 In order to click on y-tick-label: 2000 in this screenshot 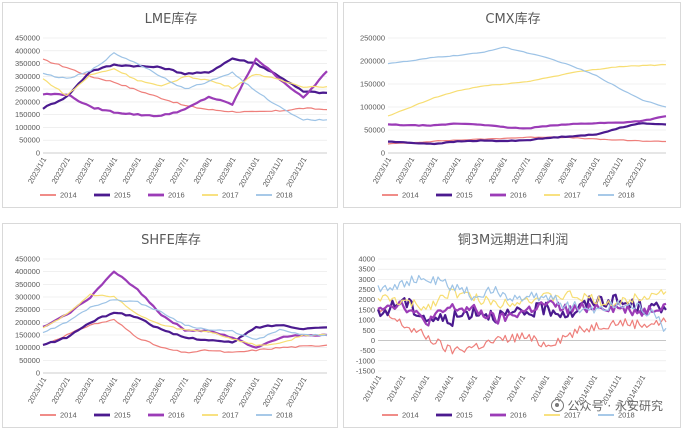, I will do `click(366, 299)`.